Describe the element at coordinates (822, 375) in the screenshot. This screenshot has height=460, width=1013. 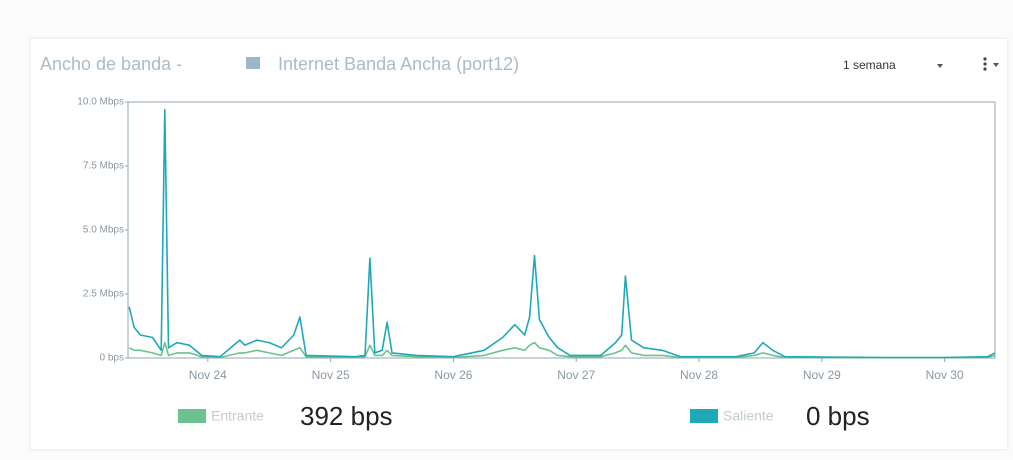
I see `x-tick-label: Nov 29` at that location.